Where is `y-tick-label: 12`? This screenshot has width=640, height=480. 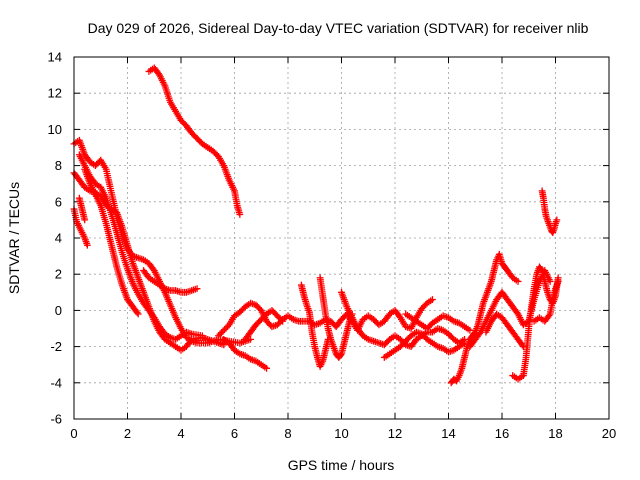 y-tick-label: 12 is located at coordinates (55, 93).